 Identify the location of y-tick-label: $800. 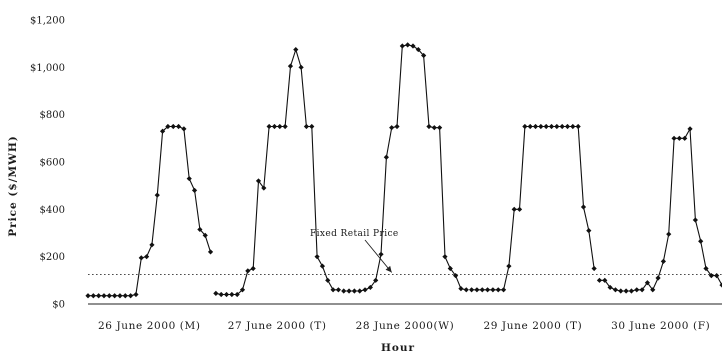
(52, 115).